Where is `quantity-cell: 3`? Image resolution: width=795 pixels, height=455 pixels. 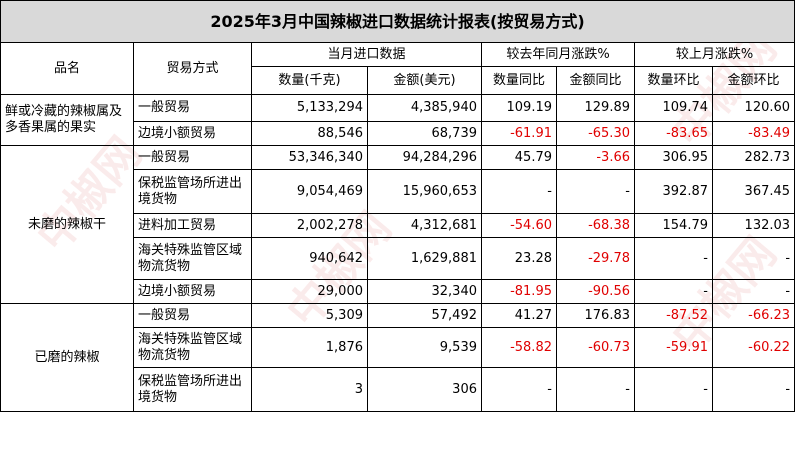
quantity-cell: 3 is located at coordinates (309, 389).